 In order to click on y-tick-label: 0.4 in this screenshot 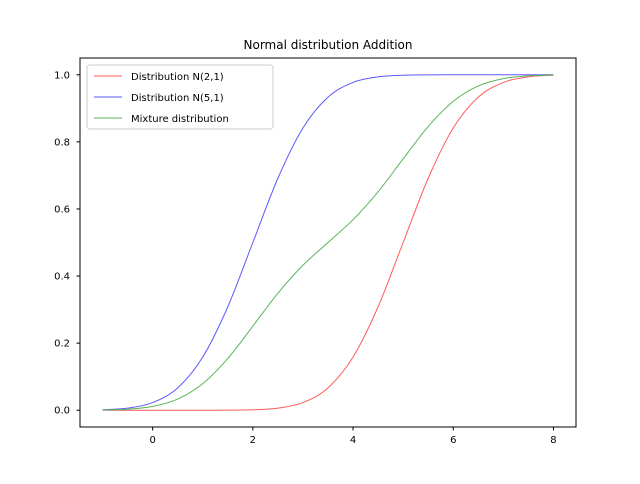, I will do `click(62, 277)`.